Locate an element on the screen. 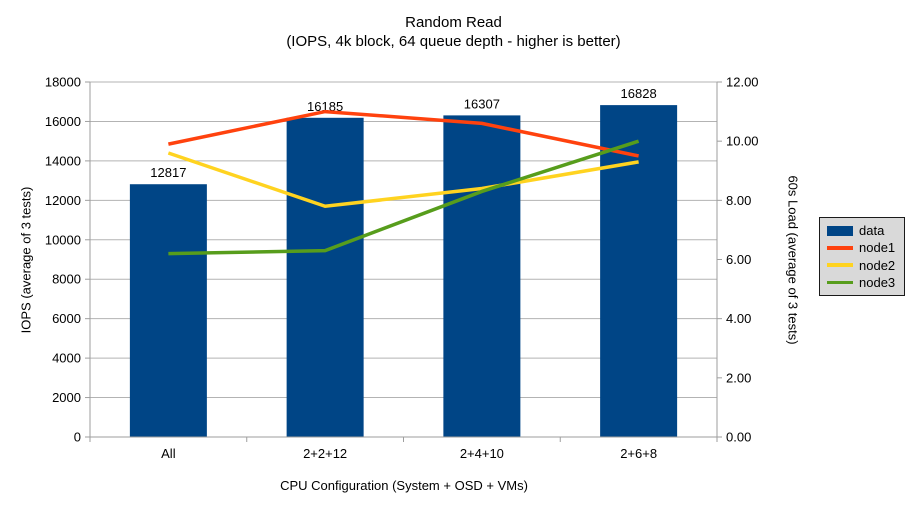 The width and height of the screenshot is (907, 510). legend-item-node2: node2 is located at coordinates (865, 265).